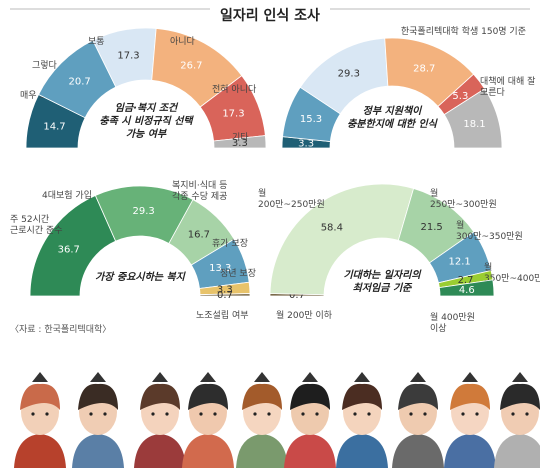 Image resolution: width=540 pixels, height=468 pixels. What do you see at coordinates (507, 86) in the screenshot?
I see `chart2-category-label-6: 대책에 대해 잘 모른다` at bounding box center [507, 86].